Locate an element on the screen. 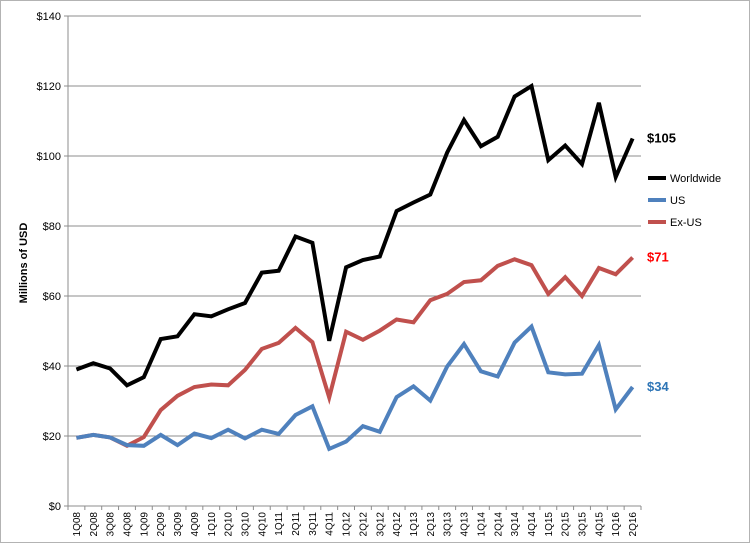 Image resolution: width=750 pixels, height=543 pixels. x-tick-label: 3Q08 is located at coordinates (111, 524).